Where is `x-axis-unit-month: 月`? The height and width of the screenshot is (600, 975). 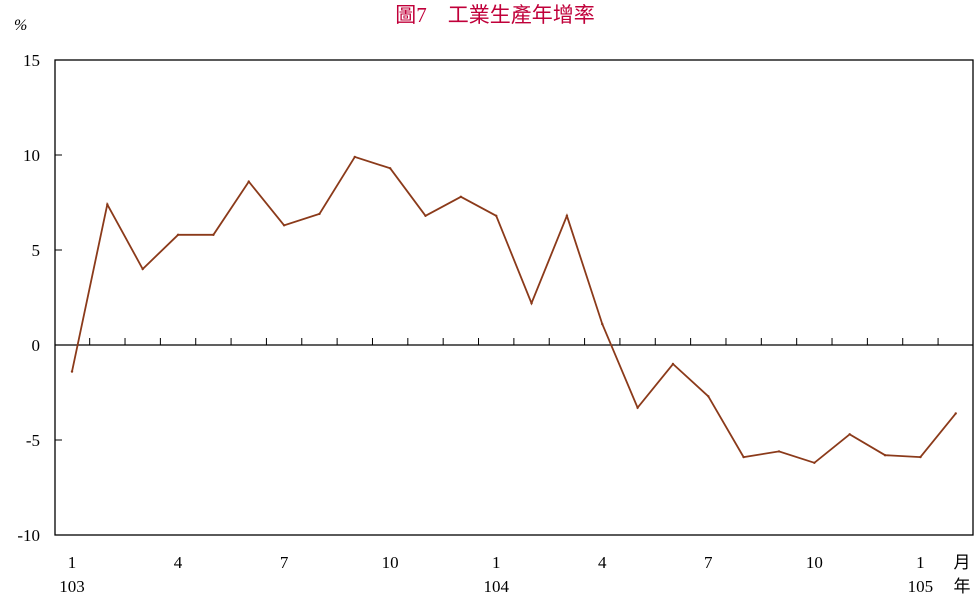 x-axis-unit-month: 月 is located at coordinates (962, 562).